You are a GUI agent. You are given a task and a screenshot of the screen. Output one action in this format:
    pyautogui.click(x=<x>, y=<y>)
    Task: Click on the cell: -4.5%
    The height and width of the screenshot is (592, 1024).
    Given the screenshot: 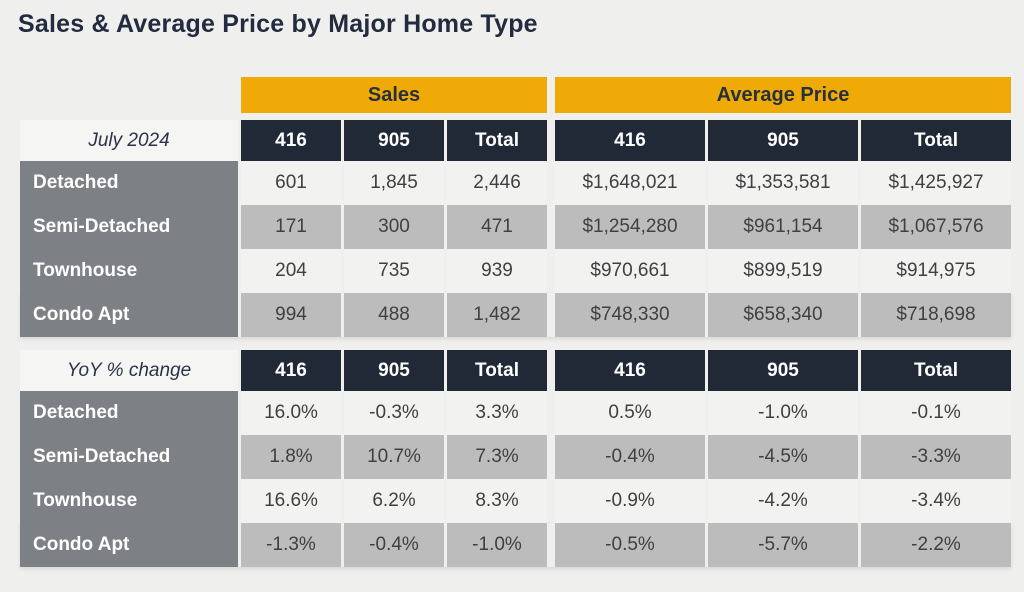 What is the action you would take?
    pyautogui.click(x=783, y=457)
    